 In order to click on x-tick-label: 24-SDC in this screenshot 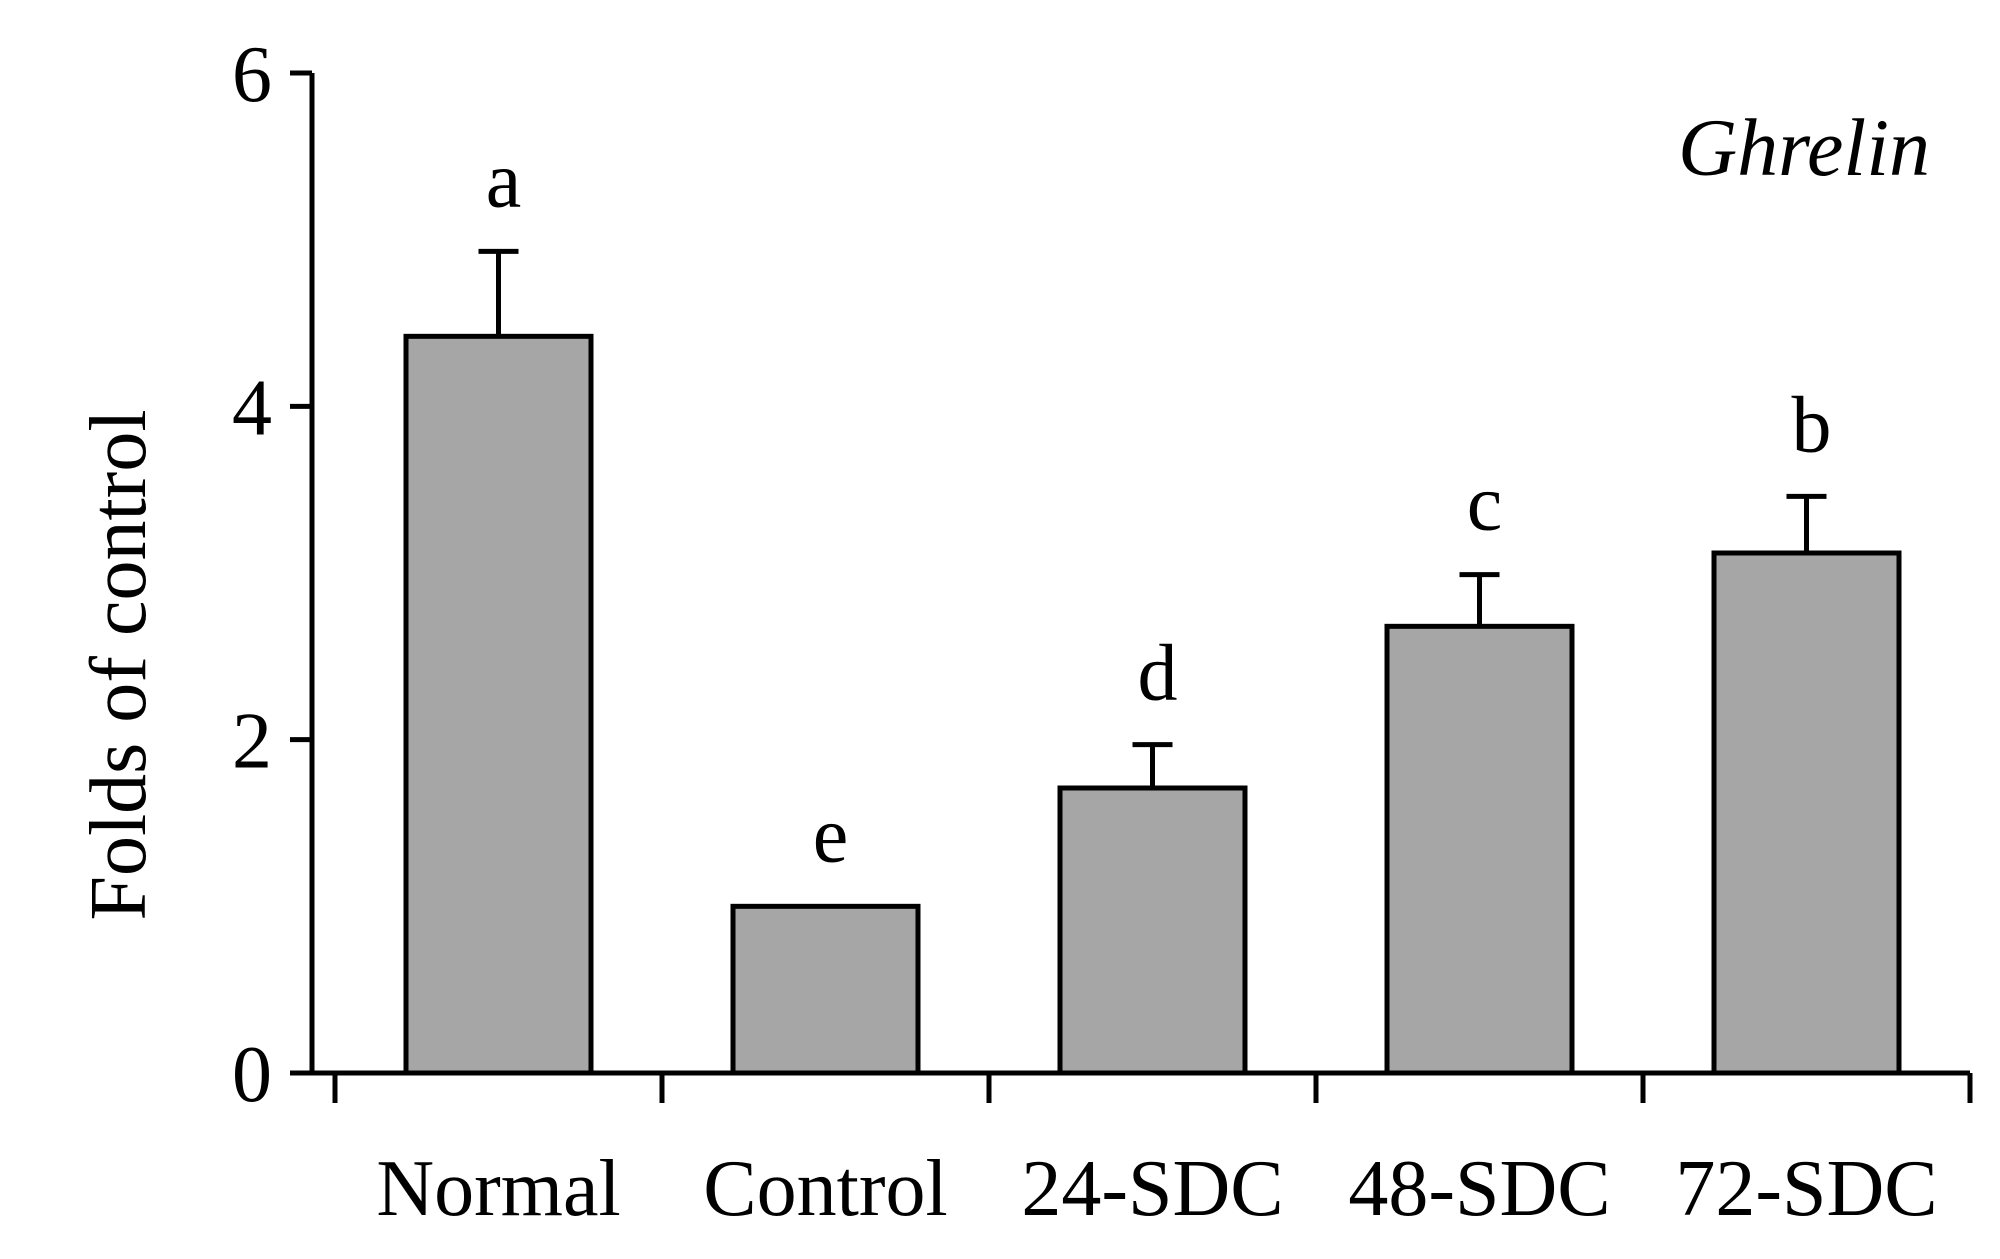, I will do `click(1152, 1189)`.